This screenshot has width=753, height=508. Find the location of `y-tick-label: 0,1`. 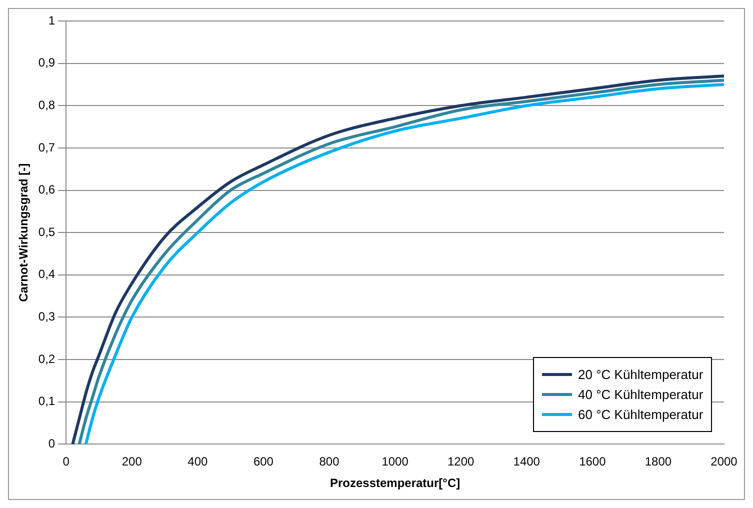

y-tick-label: 0,1 is located at coordinates (47, 401).